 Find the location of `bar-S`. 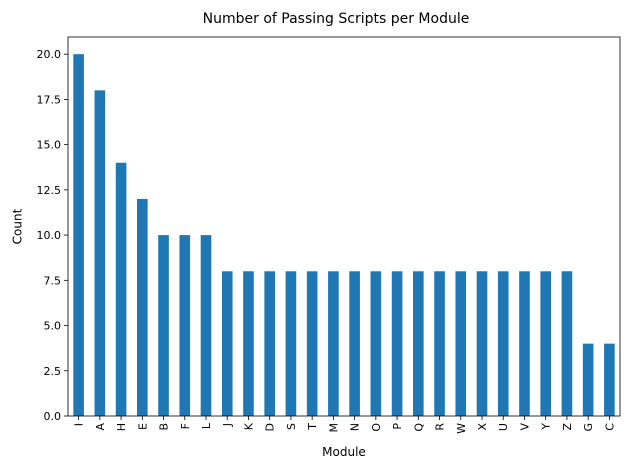

bar-S is located at coordinates (291, 343).